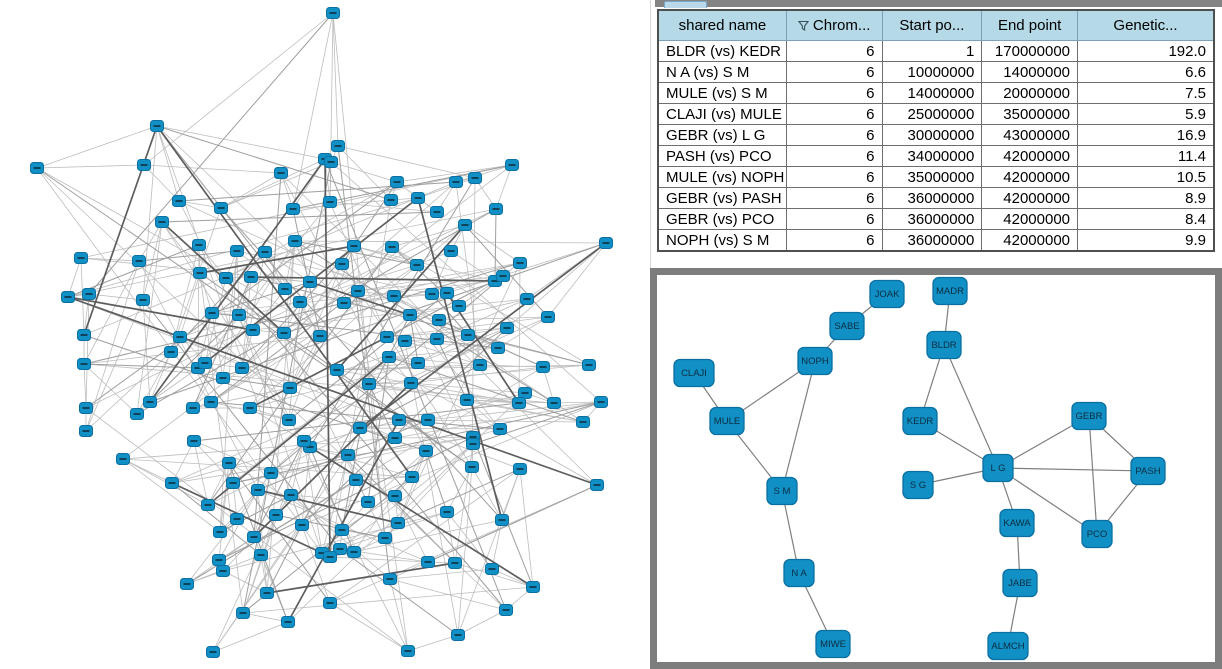  What do you see at coordinates (833, 644) in the screenshot?
I see `network-node-miwe: MIWE` at bounding box center [833, 644].